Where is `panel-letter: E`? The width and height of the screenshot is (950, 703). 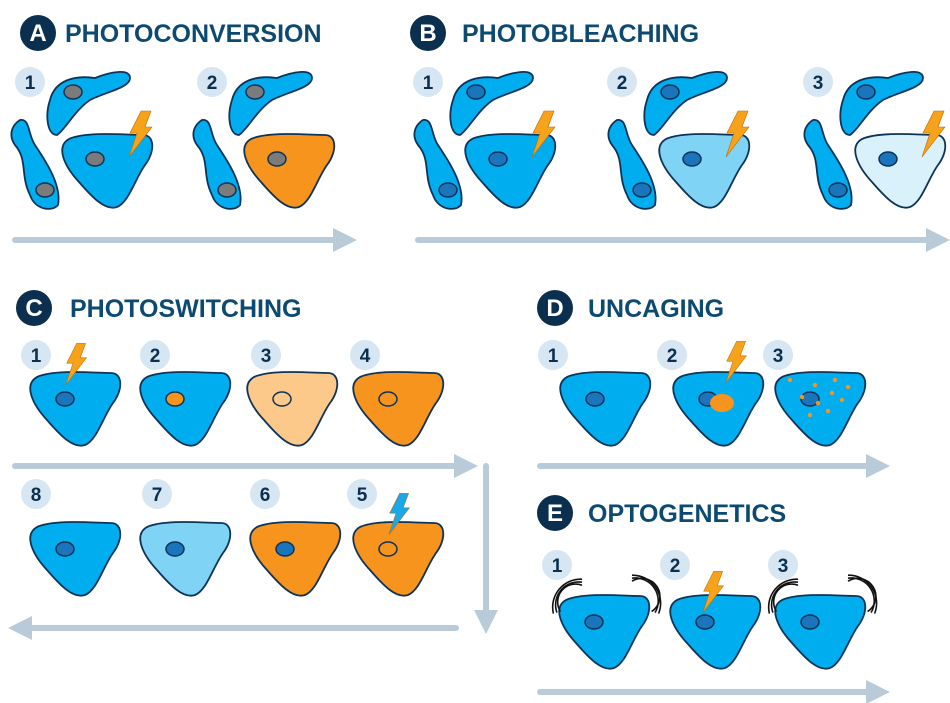
panel-letter: E is located at coordinates (555, 513).